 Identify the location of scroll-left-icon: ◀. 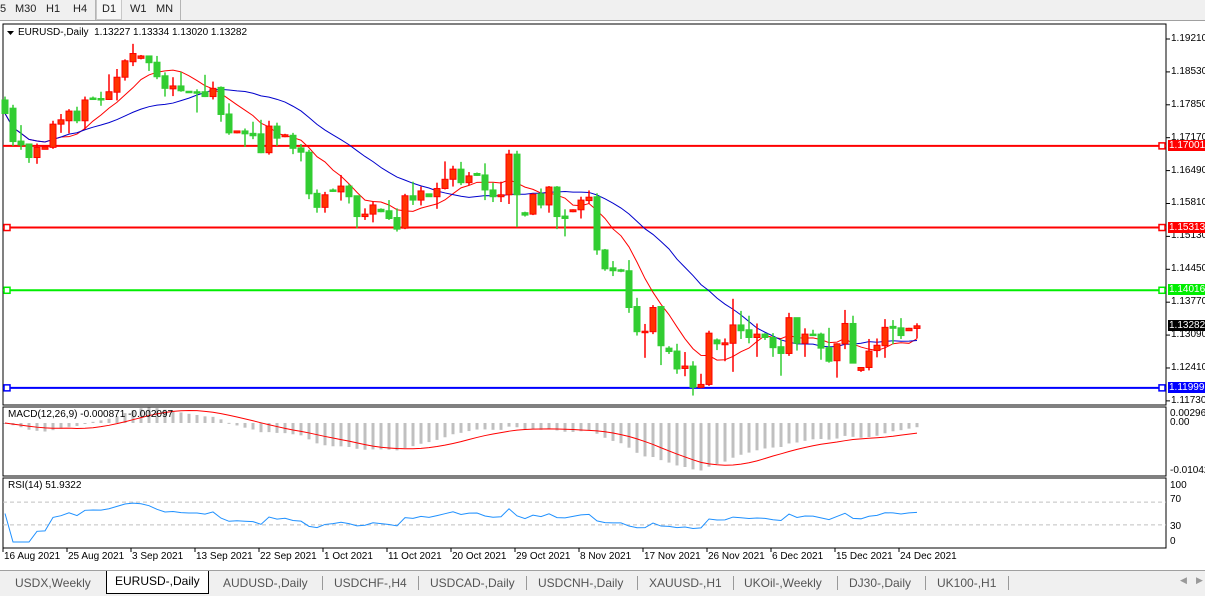
(1183, 580).